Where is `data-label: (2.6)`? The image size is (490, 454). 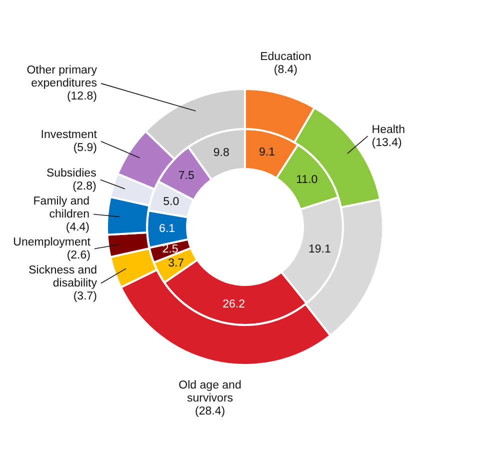
data-label: (2.6) is located at coordinates (78, 255).